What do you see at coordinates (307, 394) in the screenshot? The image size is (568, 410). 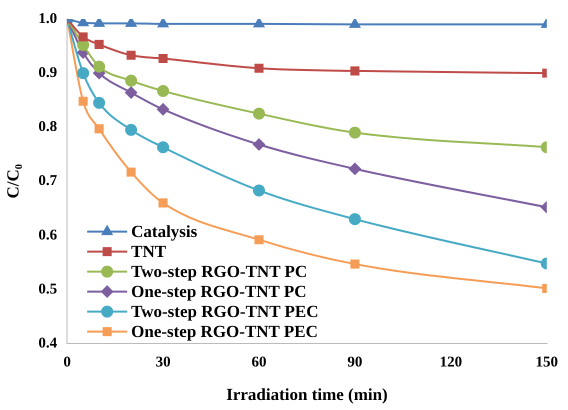 I see `x-axis-title: Irradiation time (min)` at bounding box center [307, 394].